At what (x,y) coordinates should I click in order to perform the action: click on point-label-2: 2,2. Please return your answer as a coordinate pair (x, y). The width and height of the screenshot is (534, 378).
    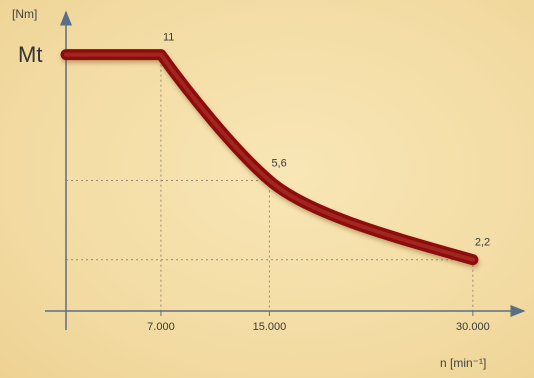
    Looking at the image, I should click on (482, 243).